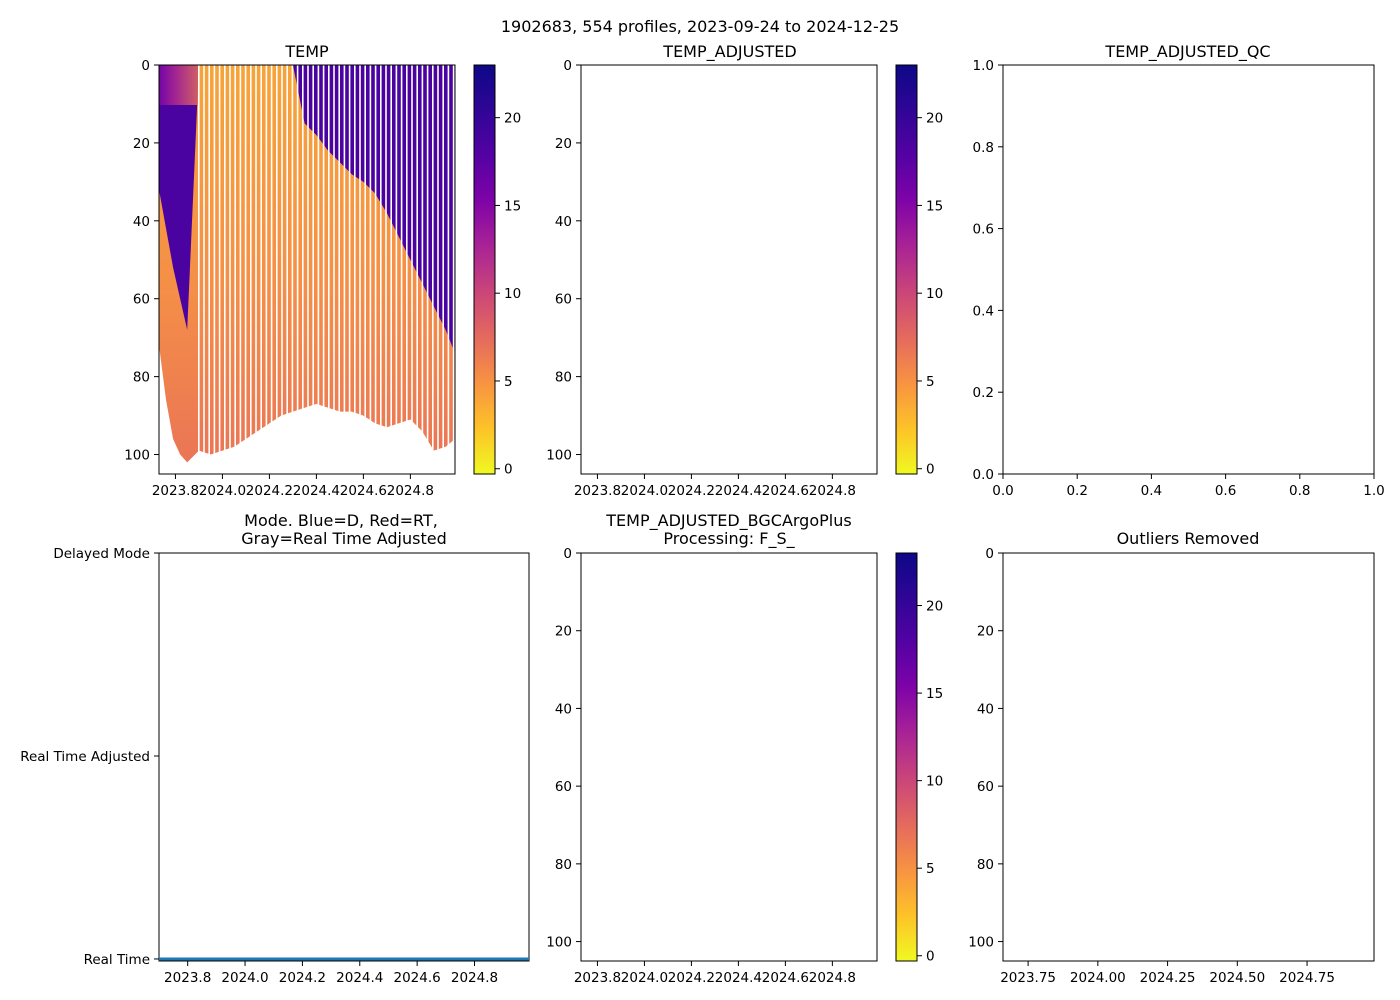  Describe the element at coordinates (563, 261) in the screenshot. I see `temp-adjusted-y-axis: 0 20 40 60 80 100` at that location.